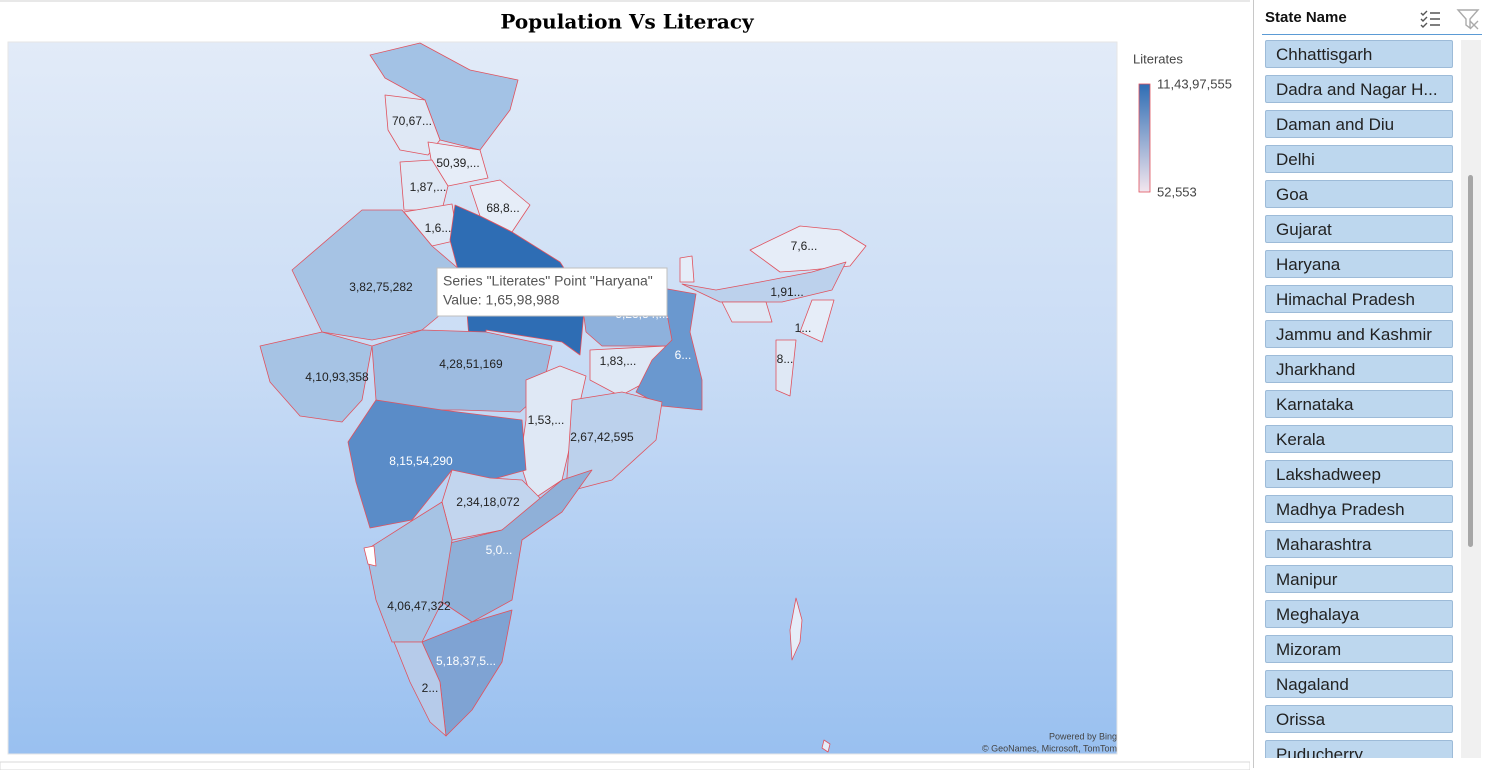  I want to click on slicer-icons, so click(1450, 19).